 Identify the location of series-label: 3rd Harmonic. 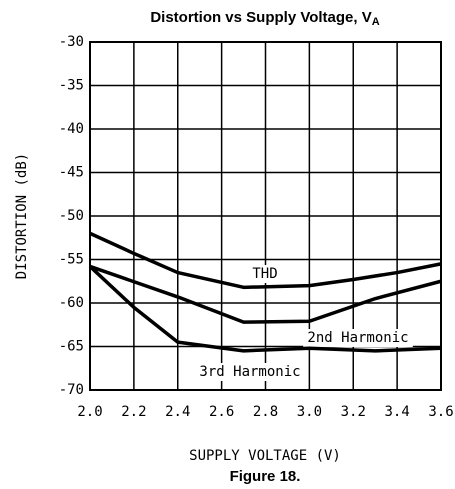
(249, 372).